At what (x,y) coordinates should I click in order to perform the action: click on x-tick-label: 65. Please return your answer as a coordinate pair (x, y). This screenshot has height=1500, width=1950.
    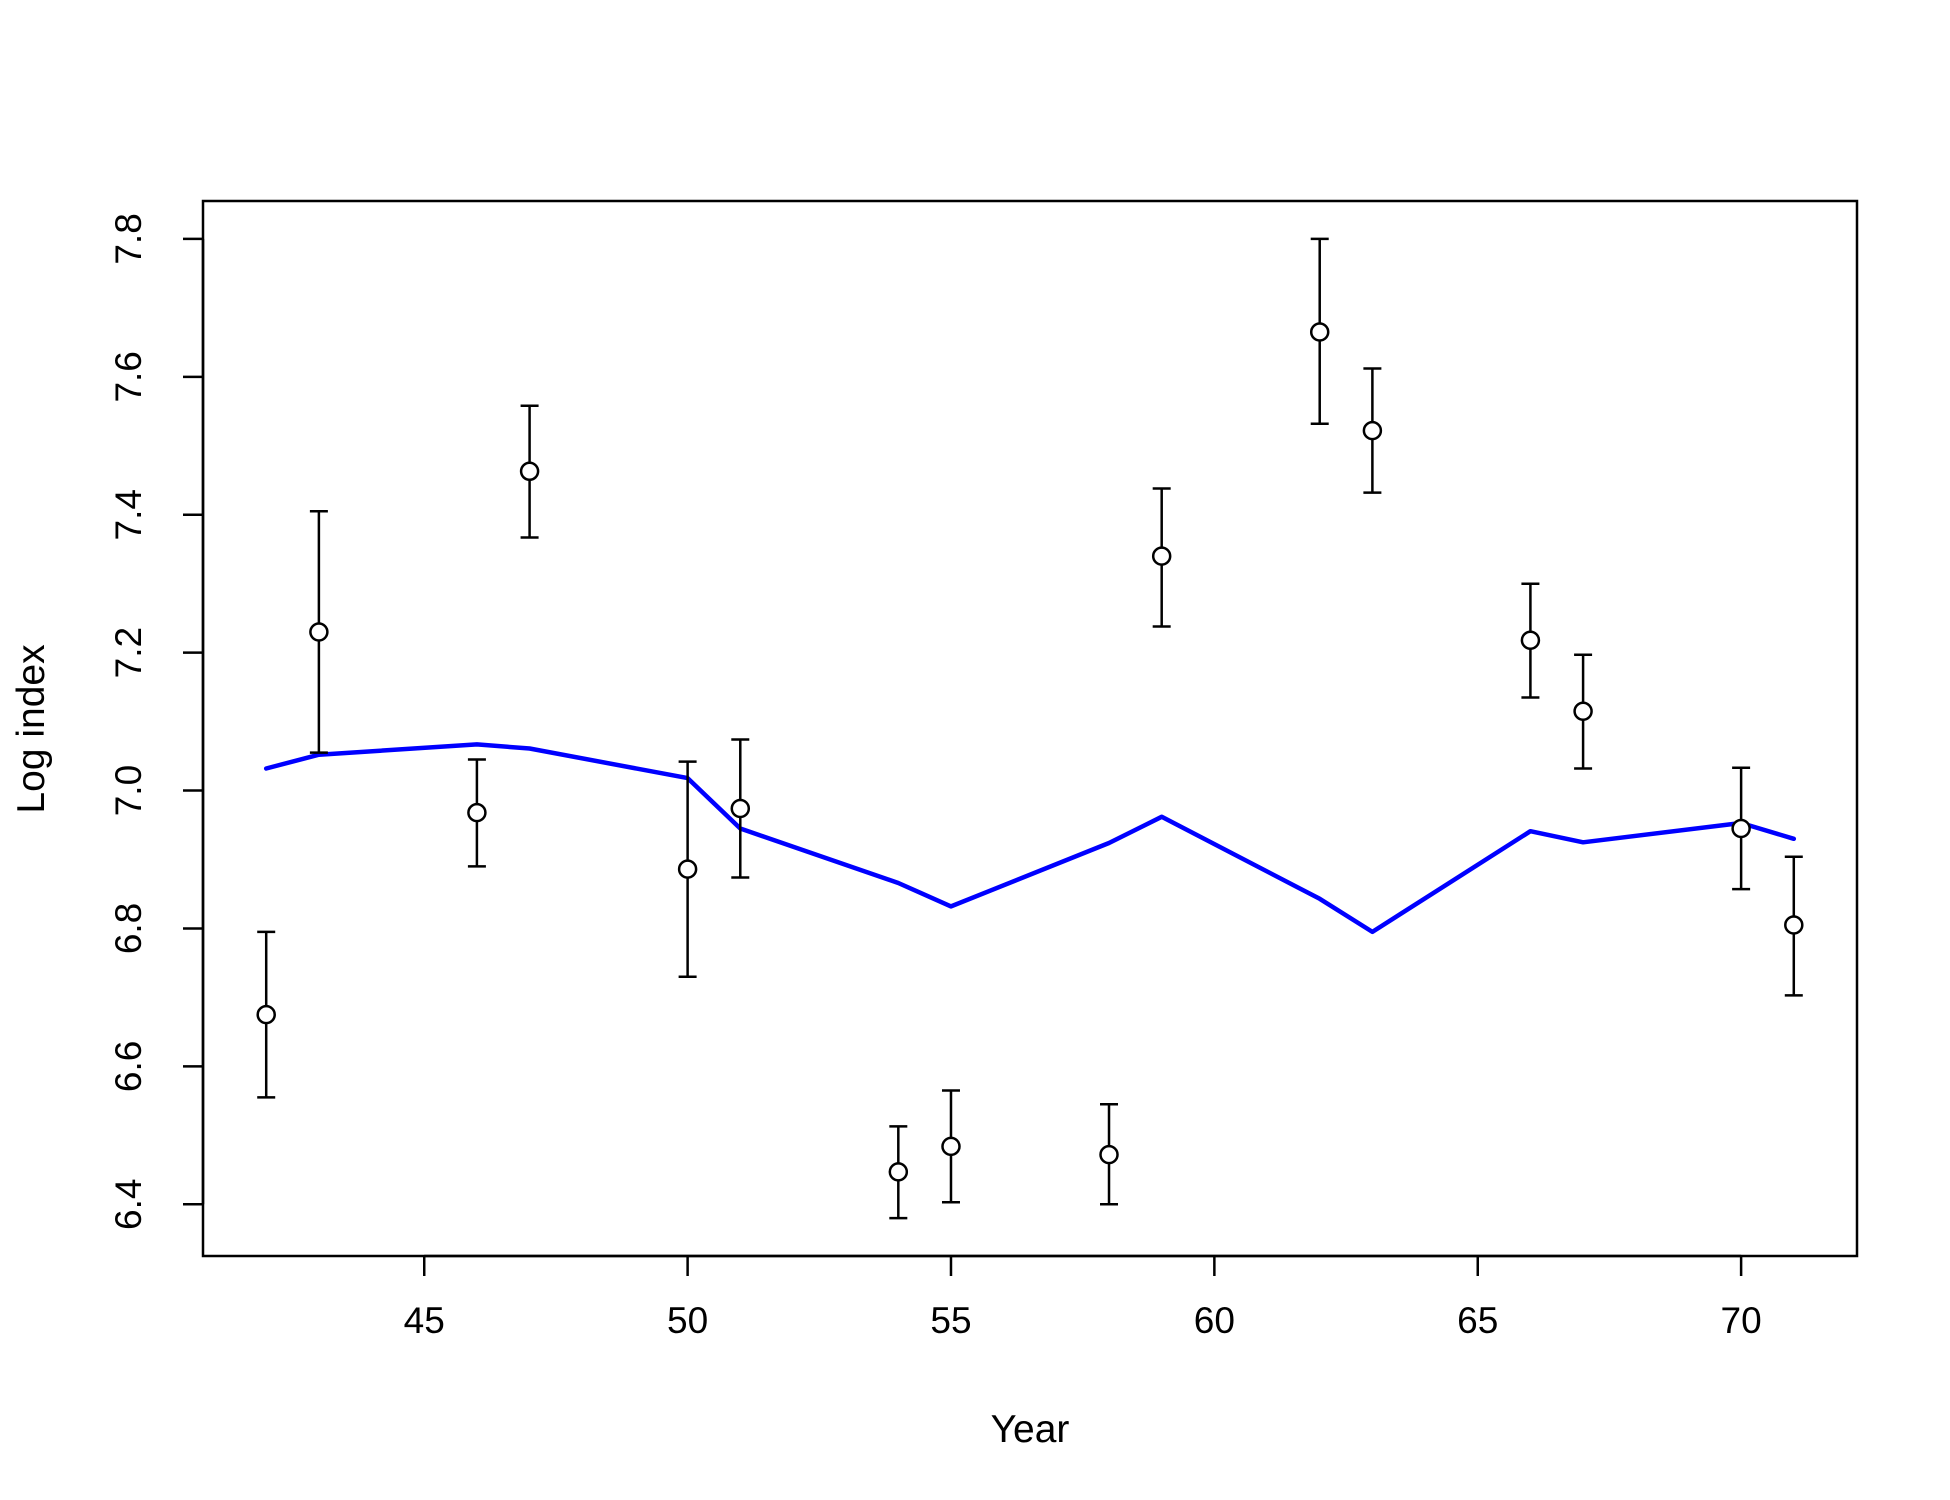
    Looking at the image, I should click on (1477, 1320).